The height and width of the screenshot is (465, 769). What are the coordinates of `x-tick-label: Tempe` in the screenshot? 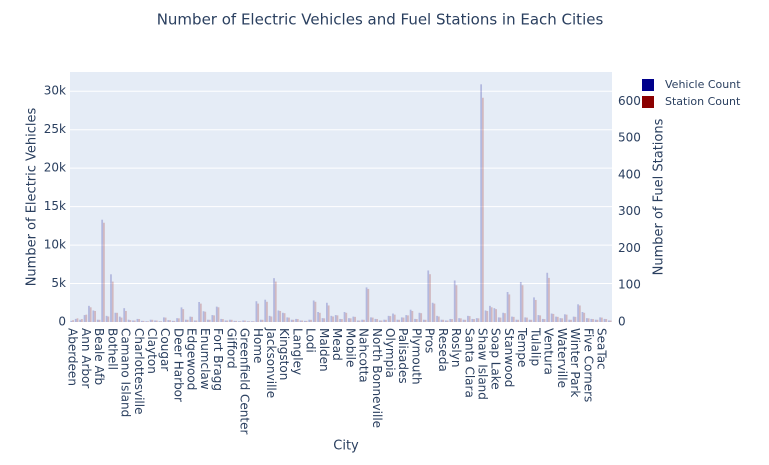 It's located at (522, 347).